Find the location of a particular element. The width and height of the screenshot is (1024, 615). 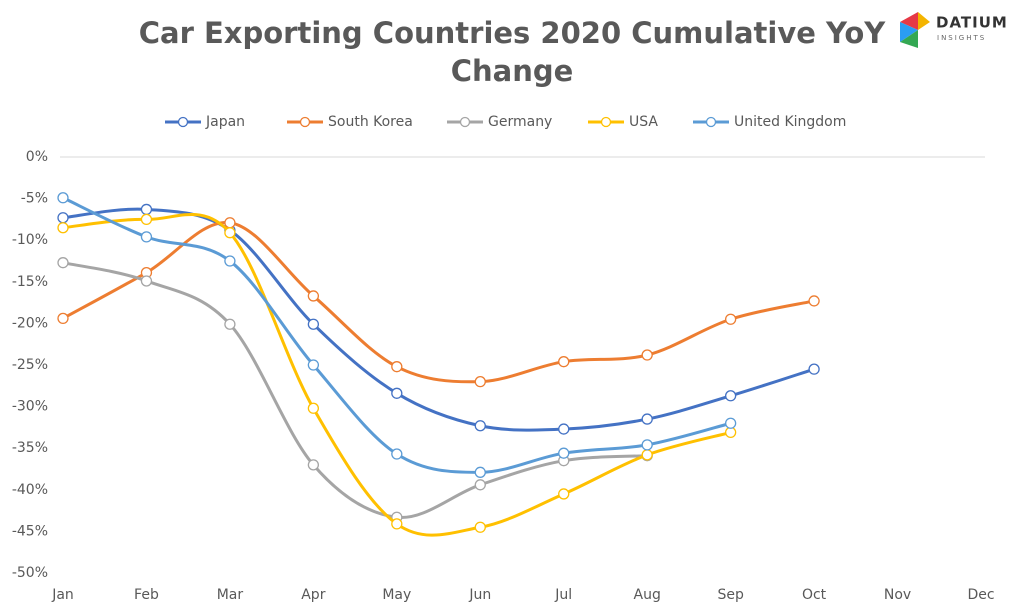

logo-tagline: INSIGHTS is located at coordinates (961, 38).